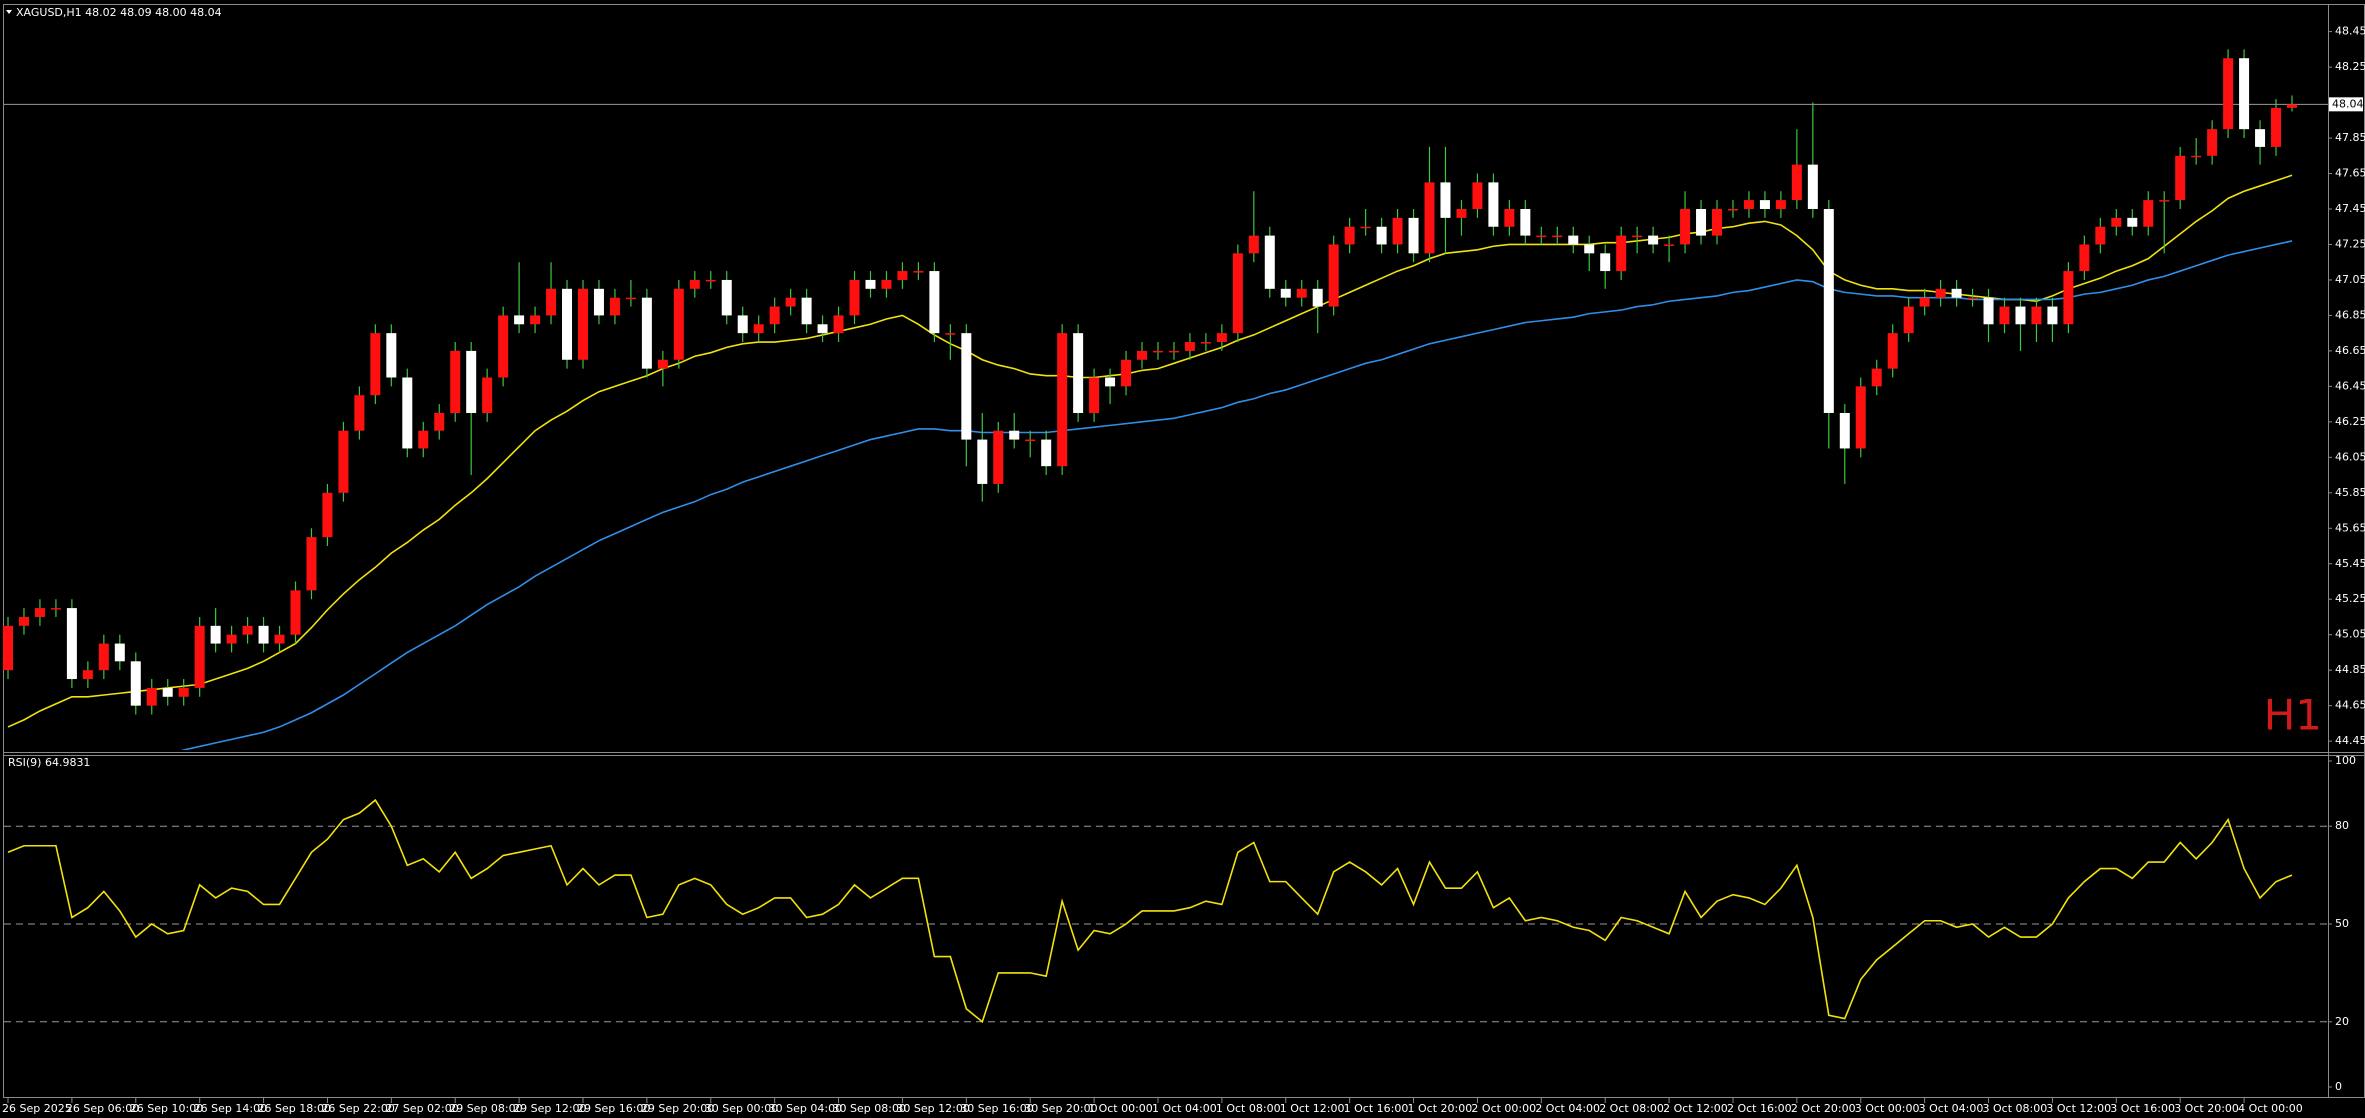  What do you see at coordinates (2350, 421) in the screenshot?
I see `y-tick-label: 46.25` at bounding box center [2350, 421].